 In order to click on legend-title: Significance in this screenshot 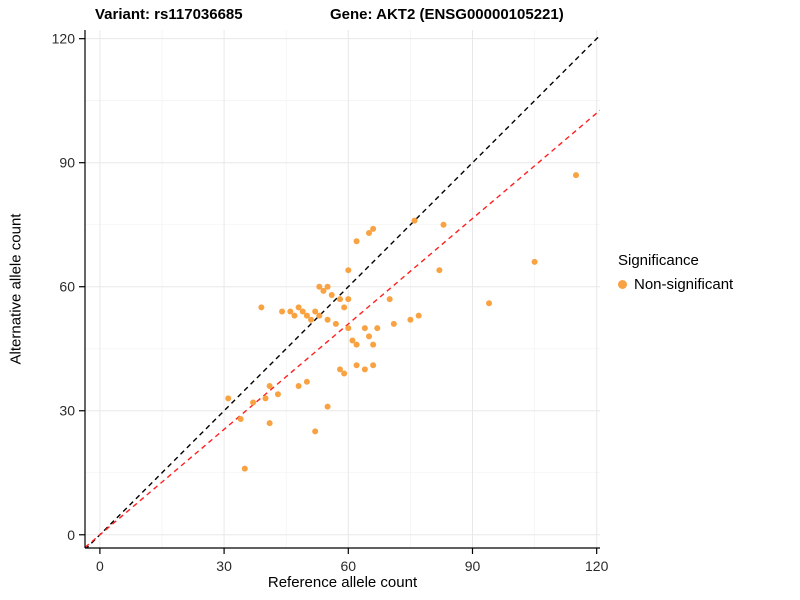, I will do `click(658, 260)`.